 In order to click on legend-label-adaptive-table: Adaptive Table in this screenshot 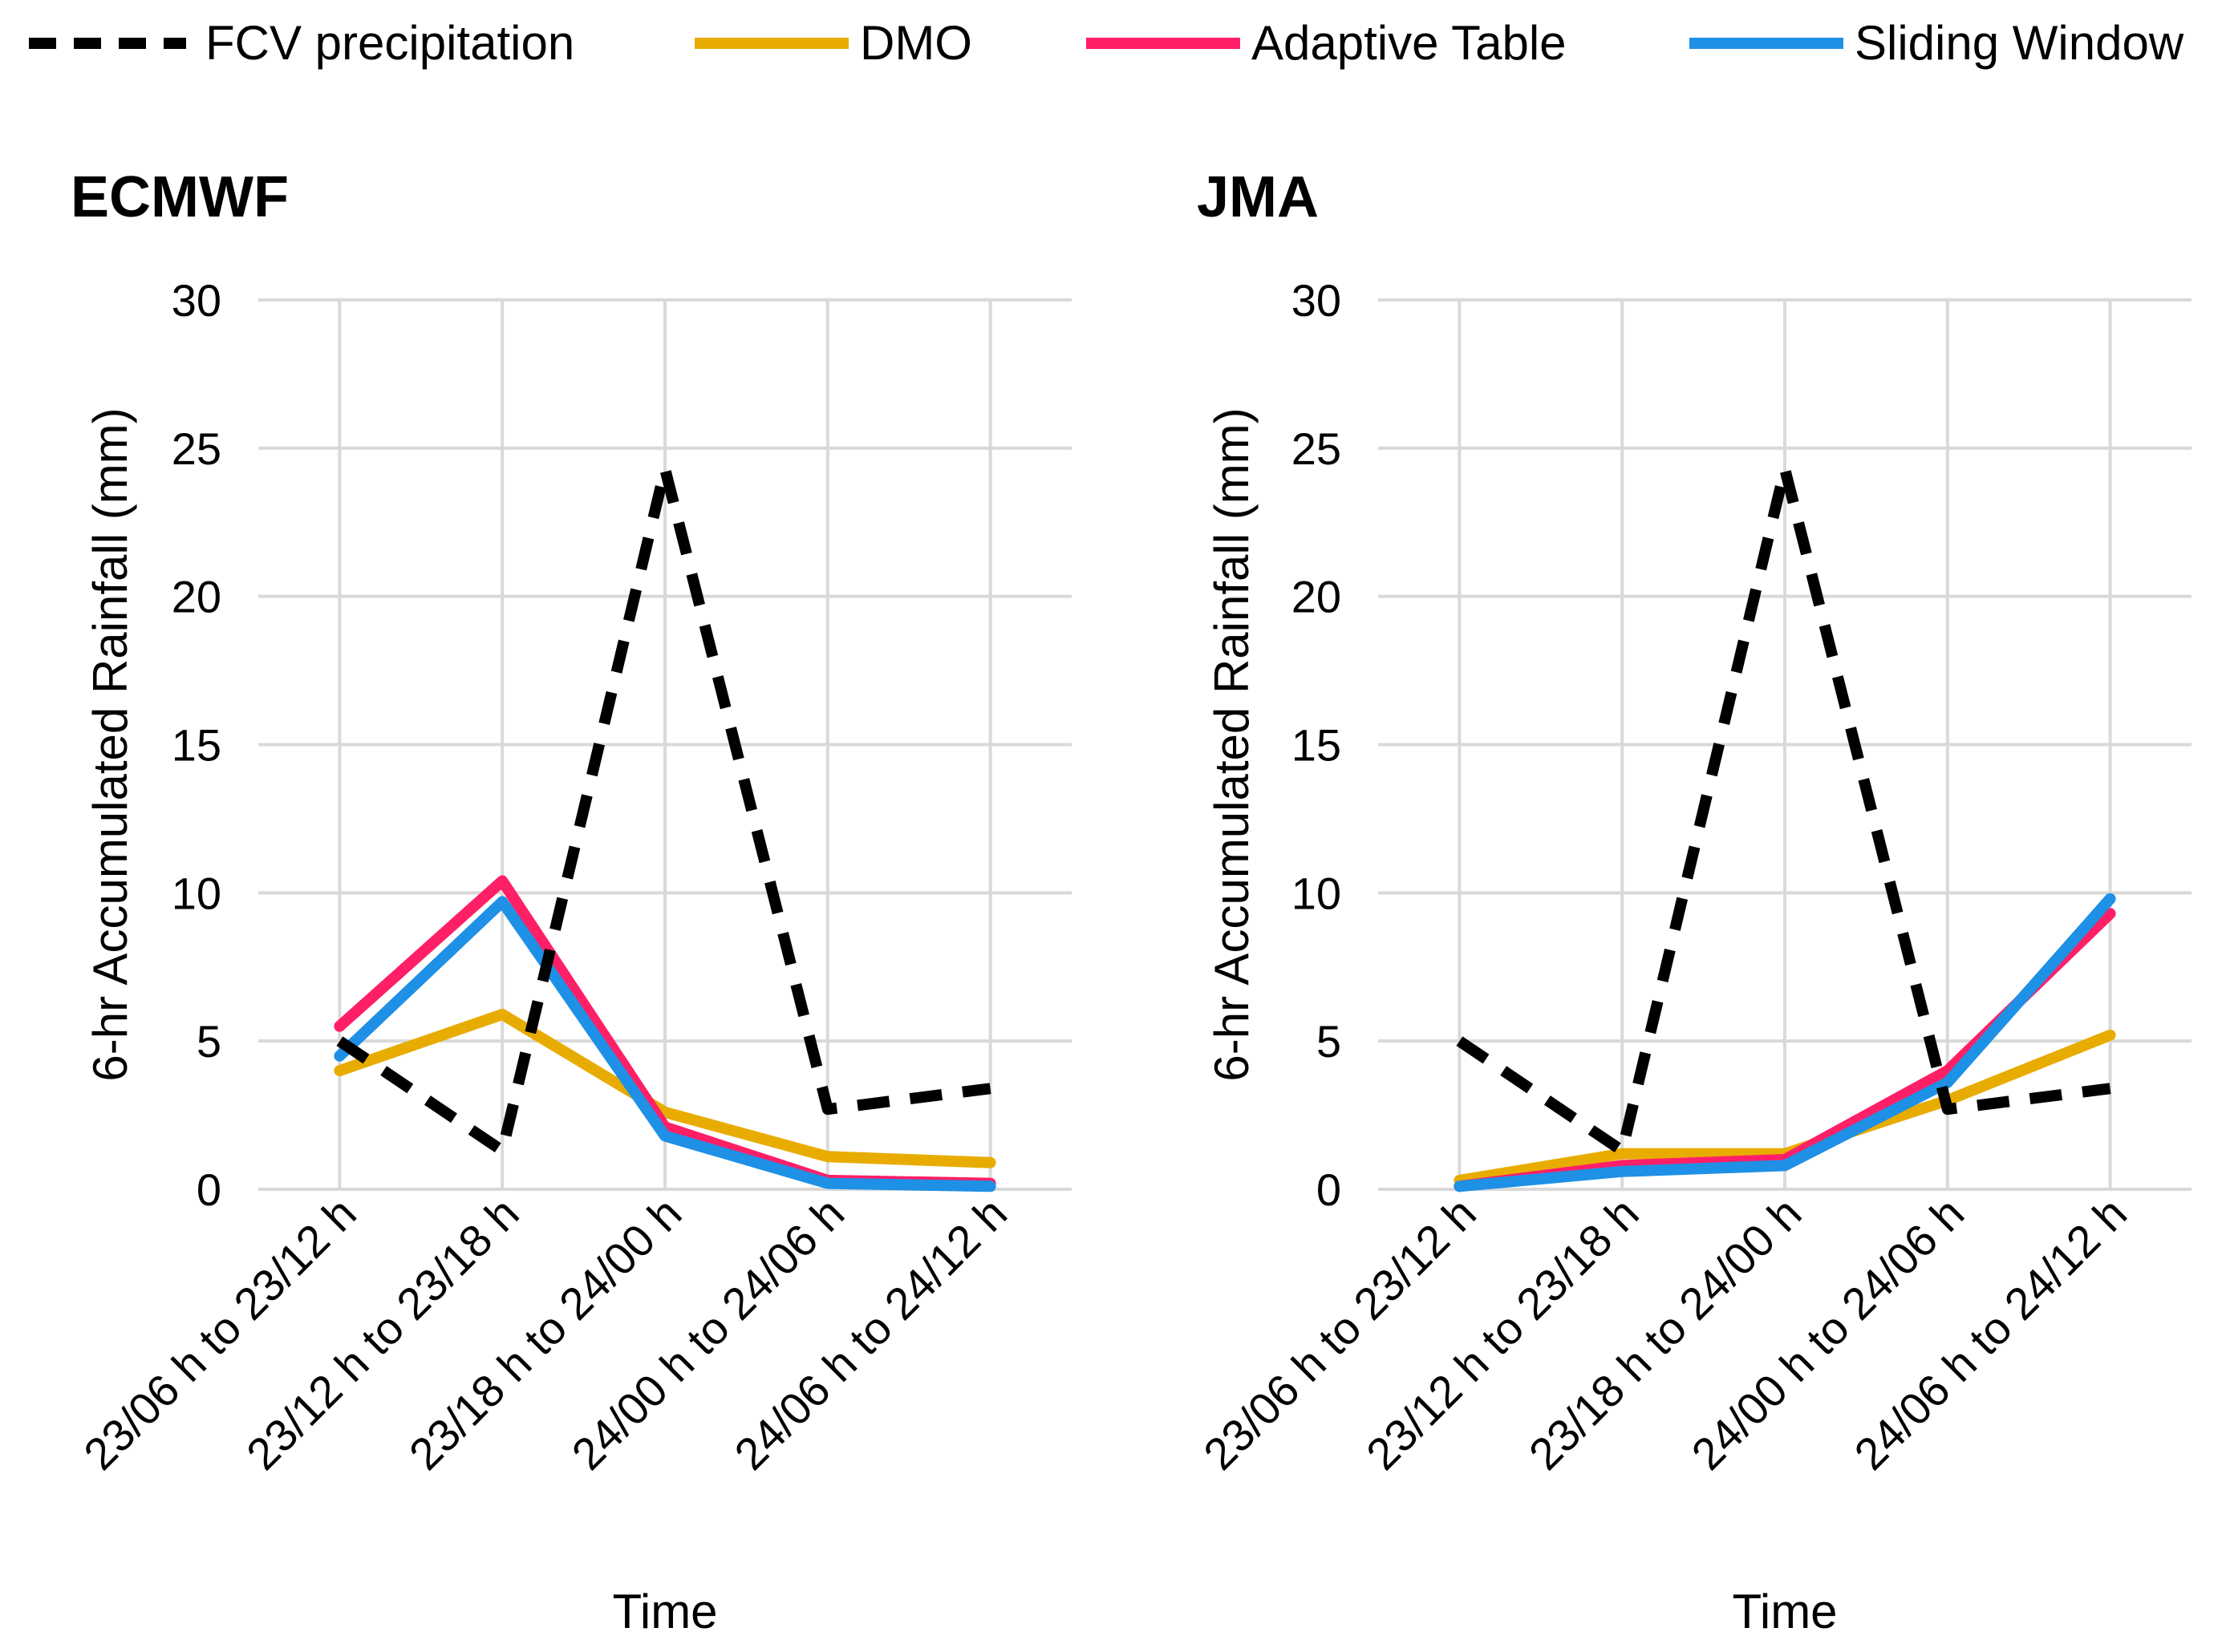, I will do `click(1409, 43)`.